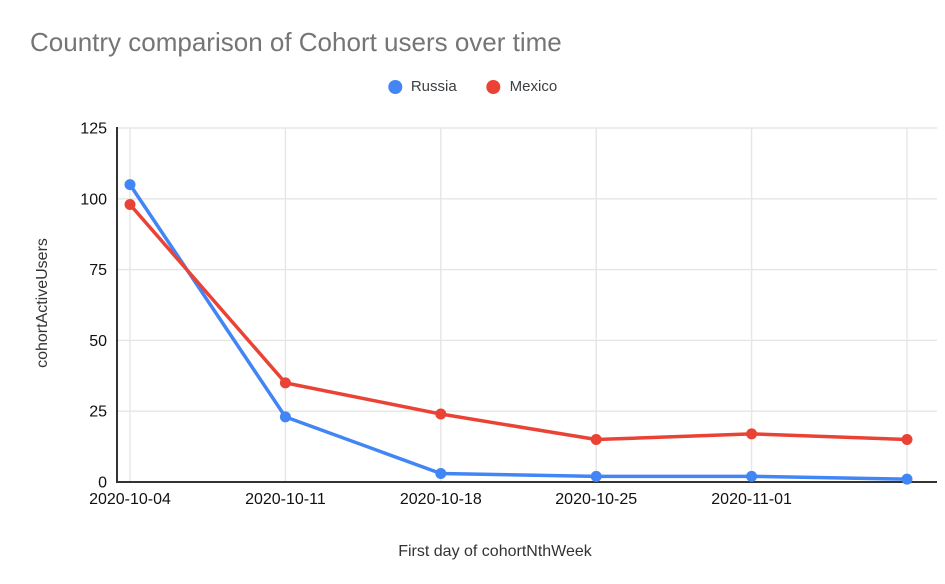 This screenshot has width=945, height=584. Describe the element at coordinates (102, 483) in the screenshot. I see `y-tick-label: 0` at that location.